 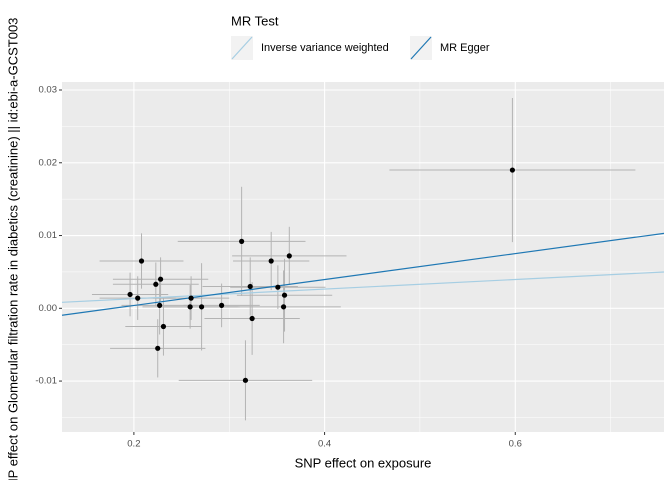 What do you see at coordinates (133, 444) in the screenshot?
I see `x-tick-label: 0.2` at bounding box center [133, 444].